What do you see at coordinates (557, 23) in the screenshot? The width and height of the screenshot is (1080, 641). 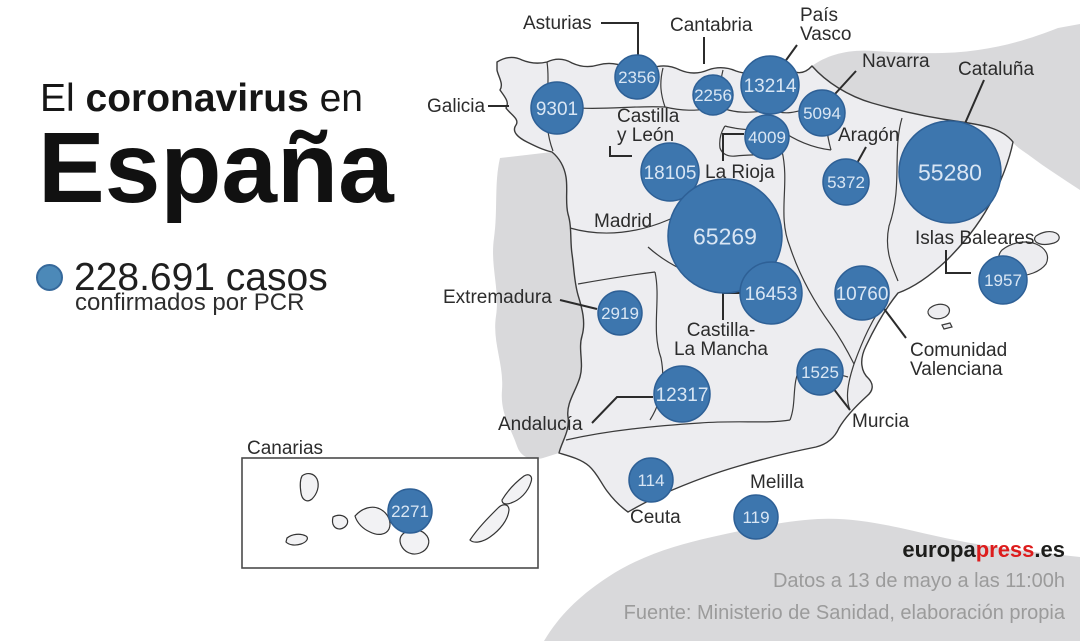 I see `region-label-asturias: Asturias` at bounding box center [557, 23].